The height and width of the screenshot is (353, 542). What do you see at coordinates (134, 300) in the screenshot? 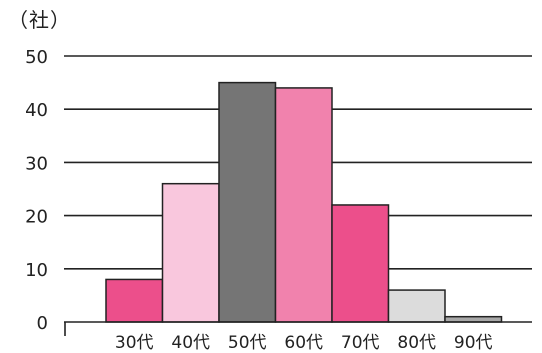
I see `bar-30代` at bounding box center [134, 300].